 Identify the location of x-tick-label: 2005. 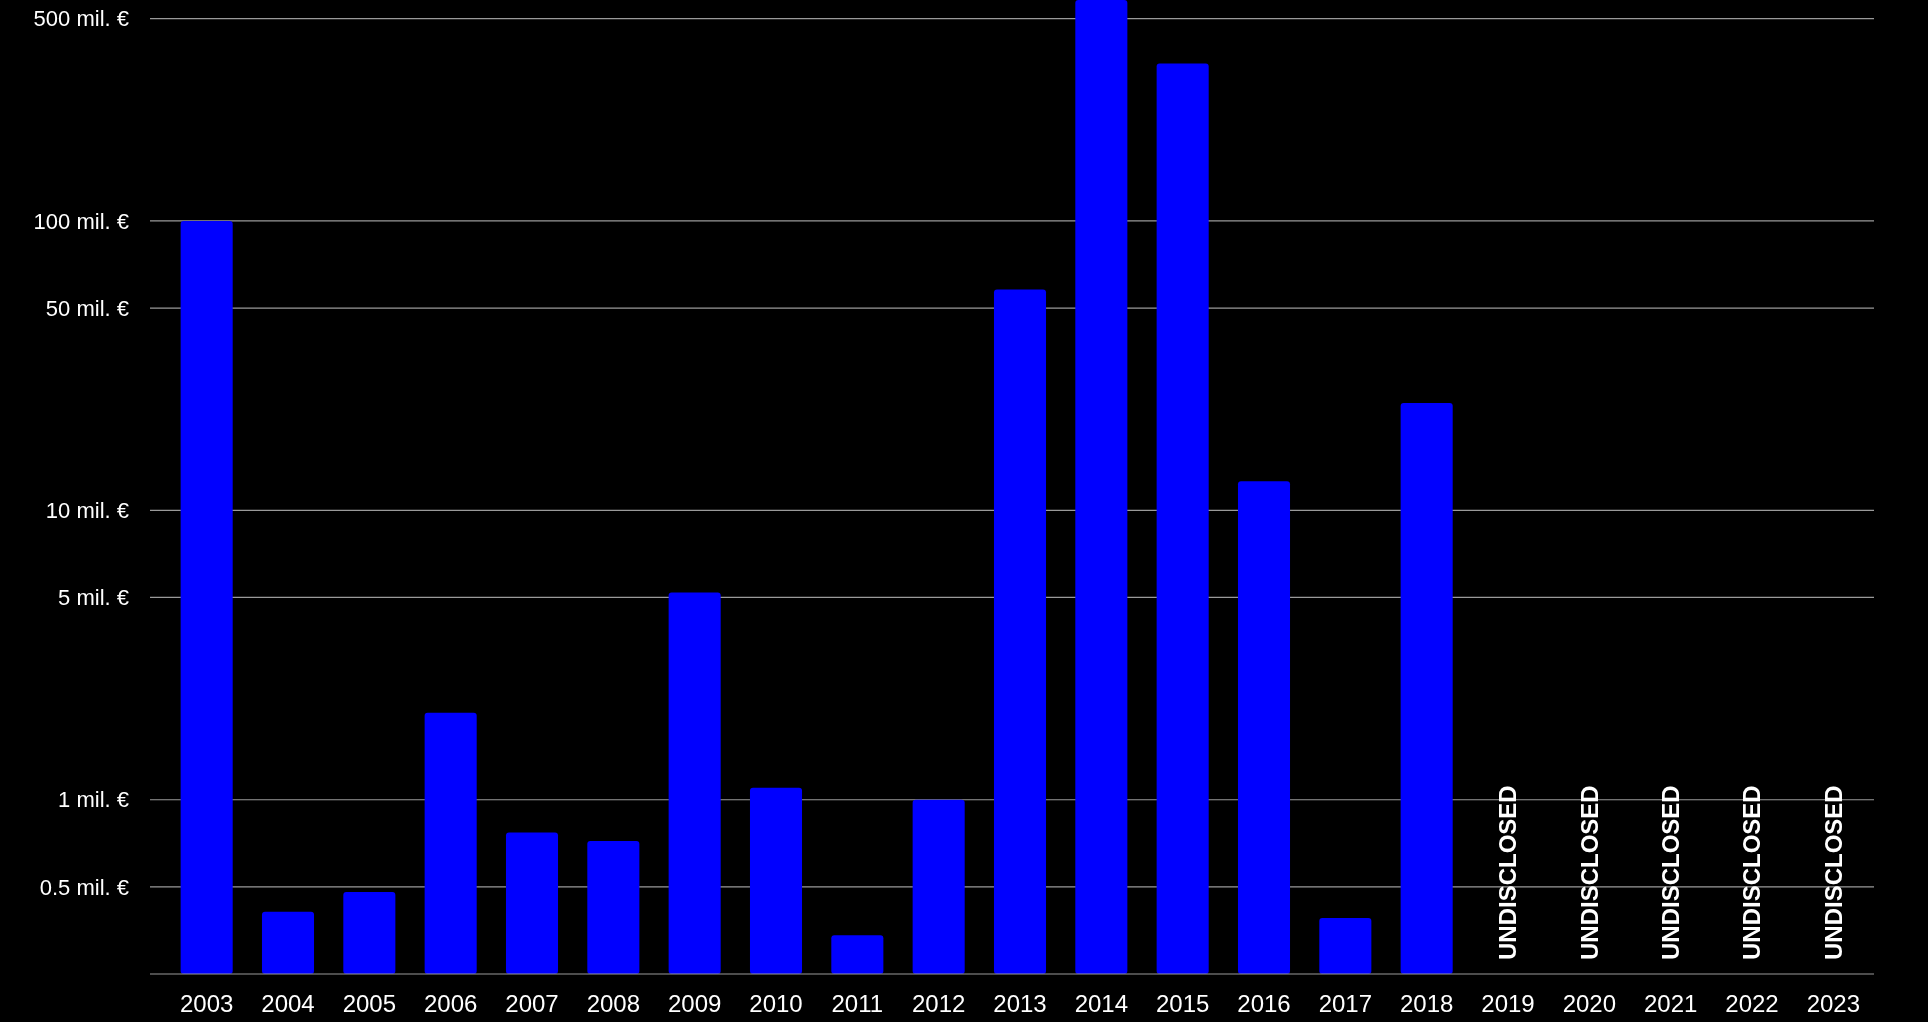
(369, 1003).